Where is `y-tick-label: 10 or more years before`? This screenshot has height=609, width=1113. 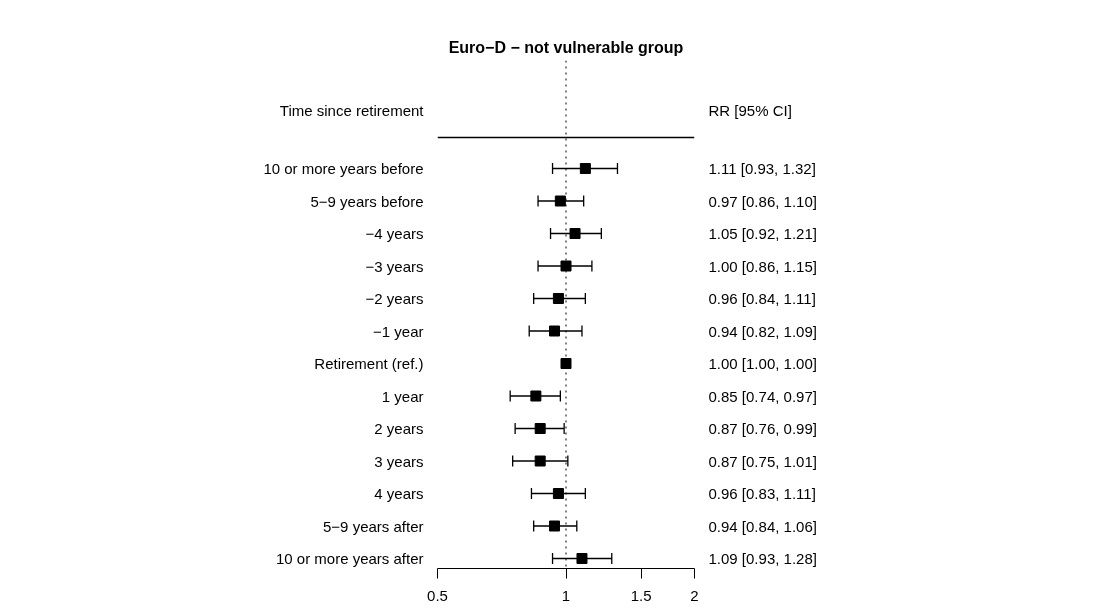
y-tick-label: 10 or more years before is located at coordinates (343, 168).